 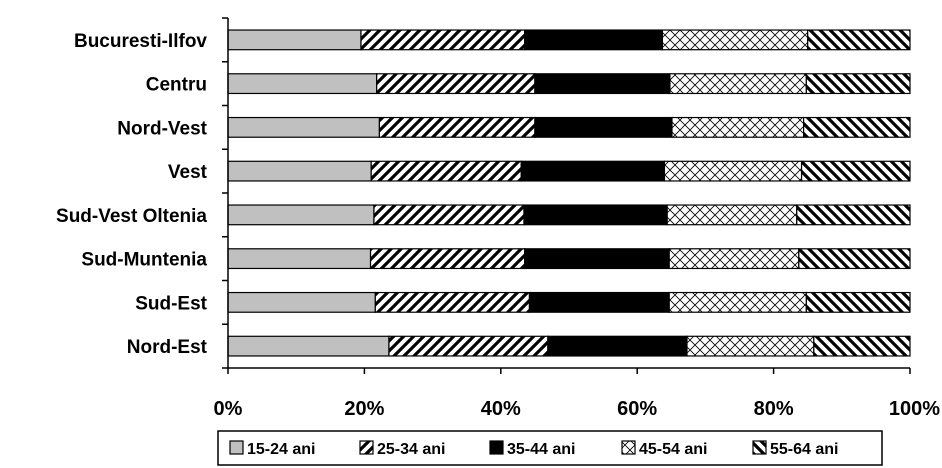 I want to click on category-label: Nord-Vest, so click(x=162, y=128).